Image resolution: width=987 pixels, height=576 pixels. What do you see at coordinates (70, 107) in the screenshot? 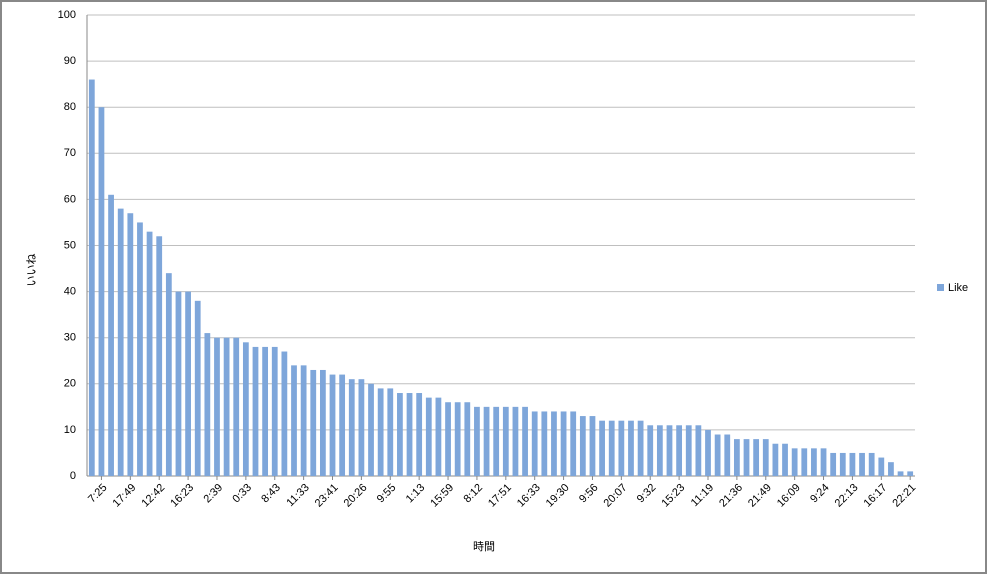
I see `y-tick-label: 80` at bounding box center [70, 107].